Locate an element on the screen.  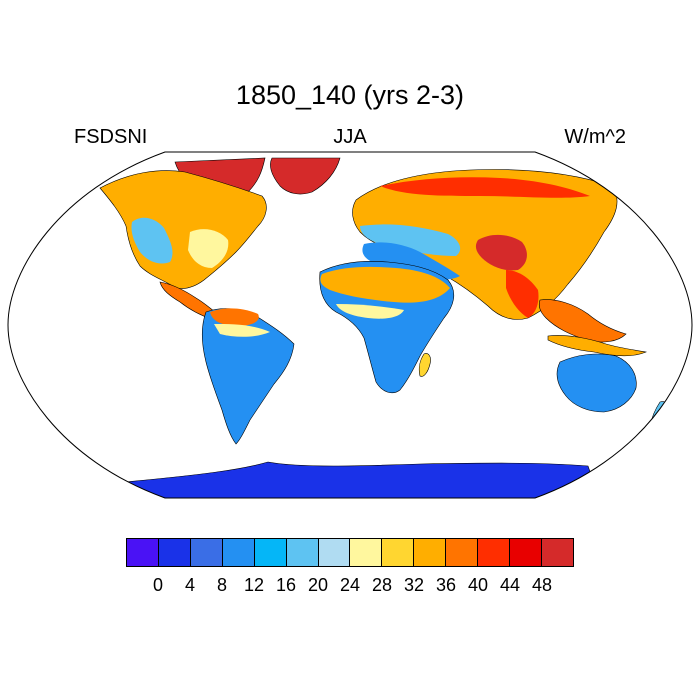
siberia-hot-region is located at coordinates (485, 187).